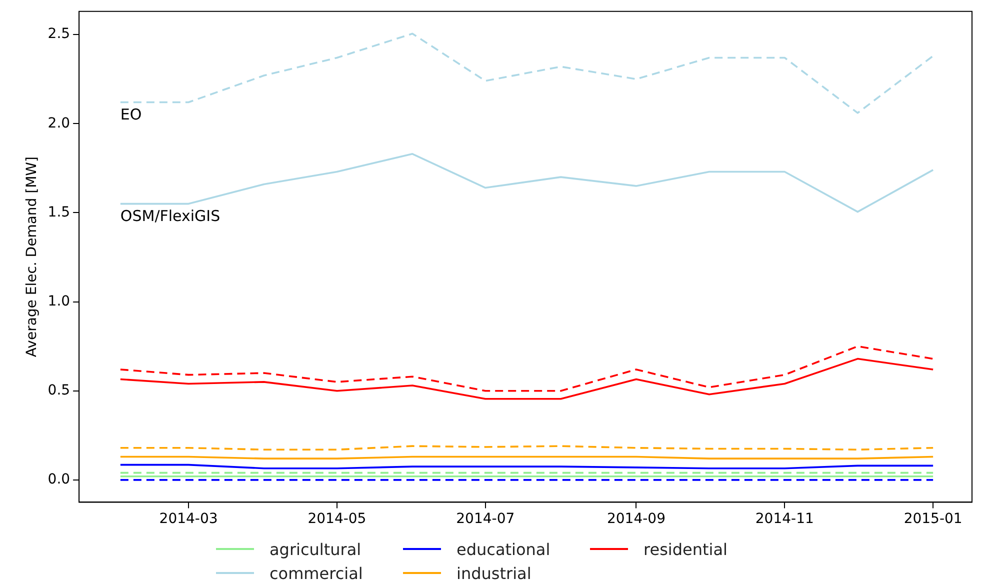 The height and width of the screenshot is (588, 990). Describe the element at coordinates (503, 549) in the screenshot. I see `legend-label: educational` at that location.